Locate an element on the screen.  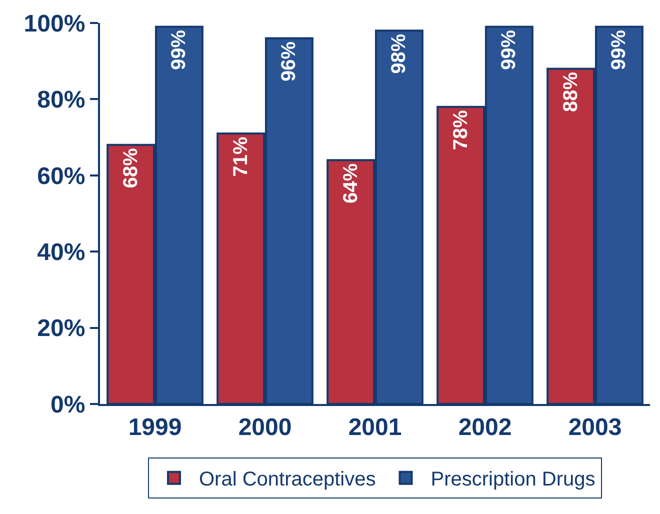
data-label: 68% is located at coordinates (131, 168).